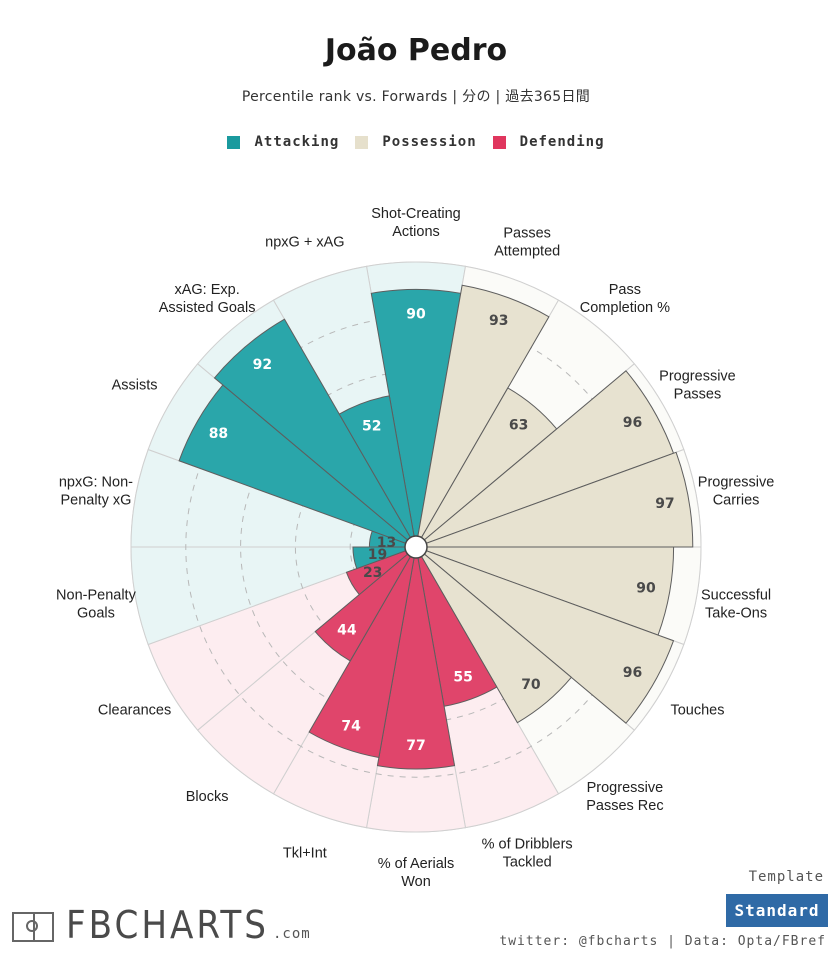 The height and width of the screenshot is (955, 832). Describe the element at coordinates (625, 299) in the screenshot. I see `metric-label: Pass Completion %` at that location.